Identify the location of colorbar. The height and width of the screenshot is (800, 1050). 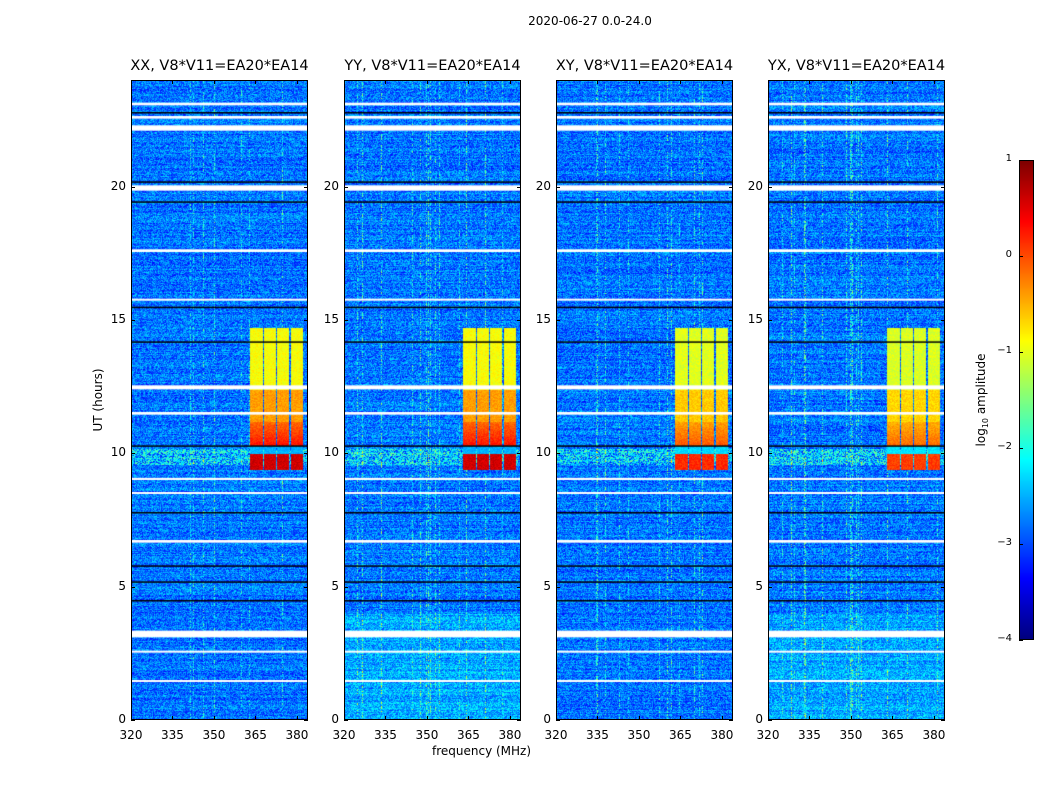
(1026, 400).